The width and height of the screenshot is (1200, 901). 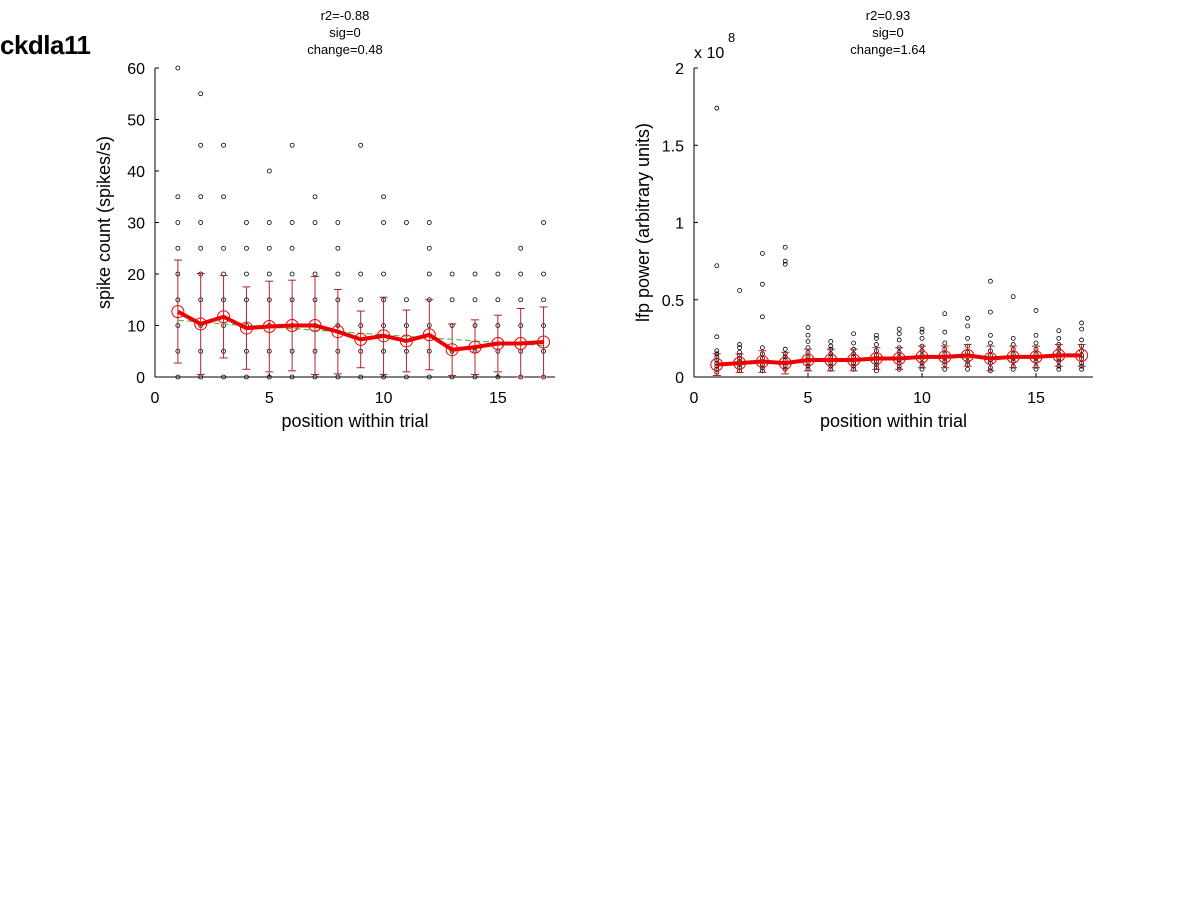 I want to click on y-tick-label: 20, so click(x=136, y=275).